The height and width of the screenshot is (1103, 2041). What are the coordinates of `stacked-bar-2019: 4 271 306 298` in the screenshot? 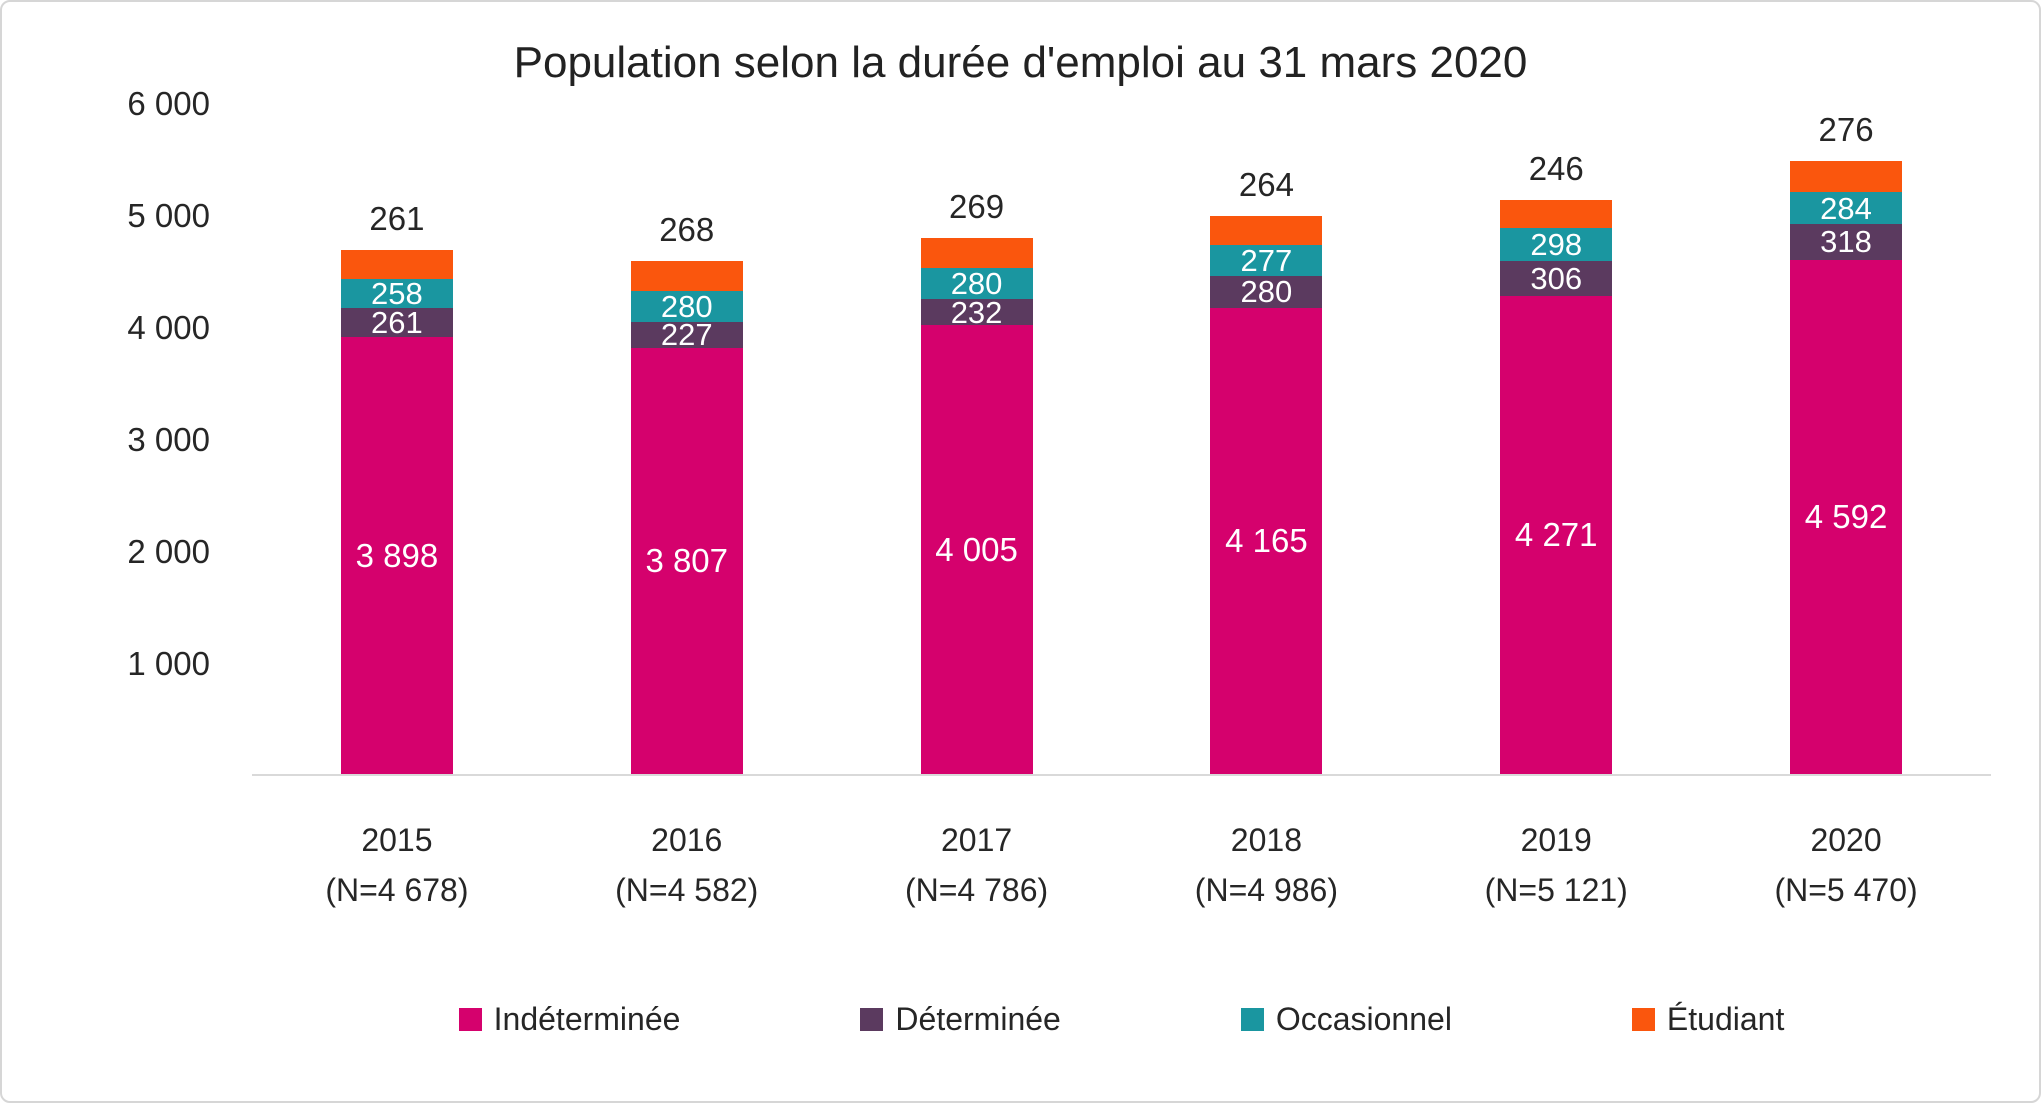 It's located at (1556, 487).